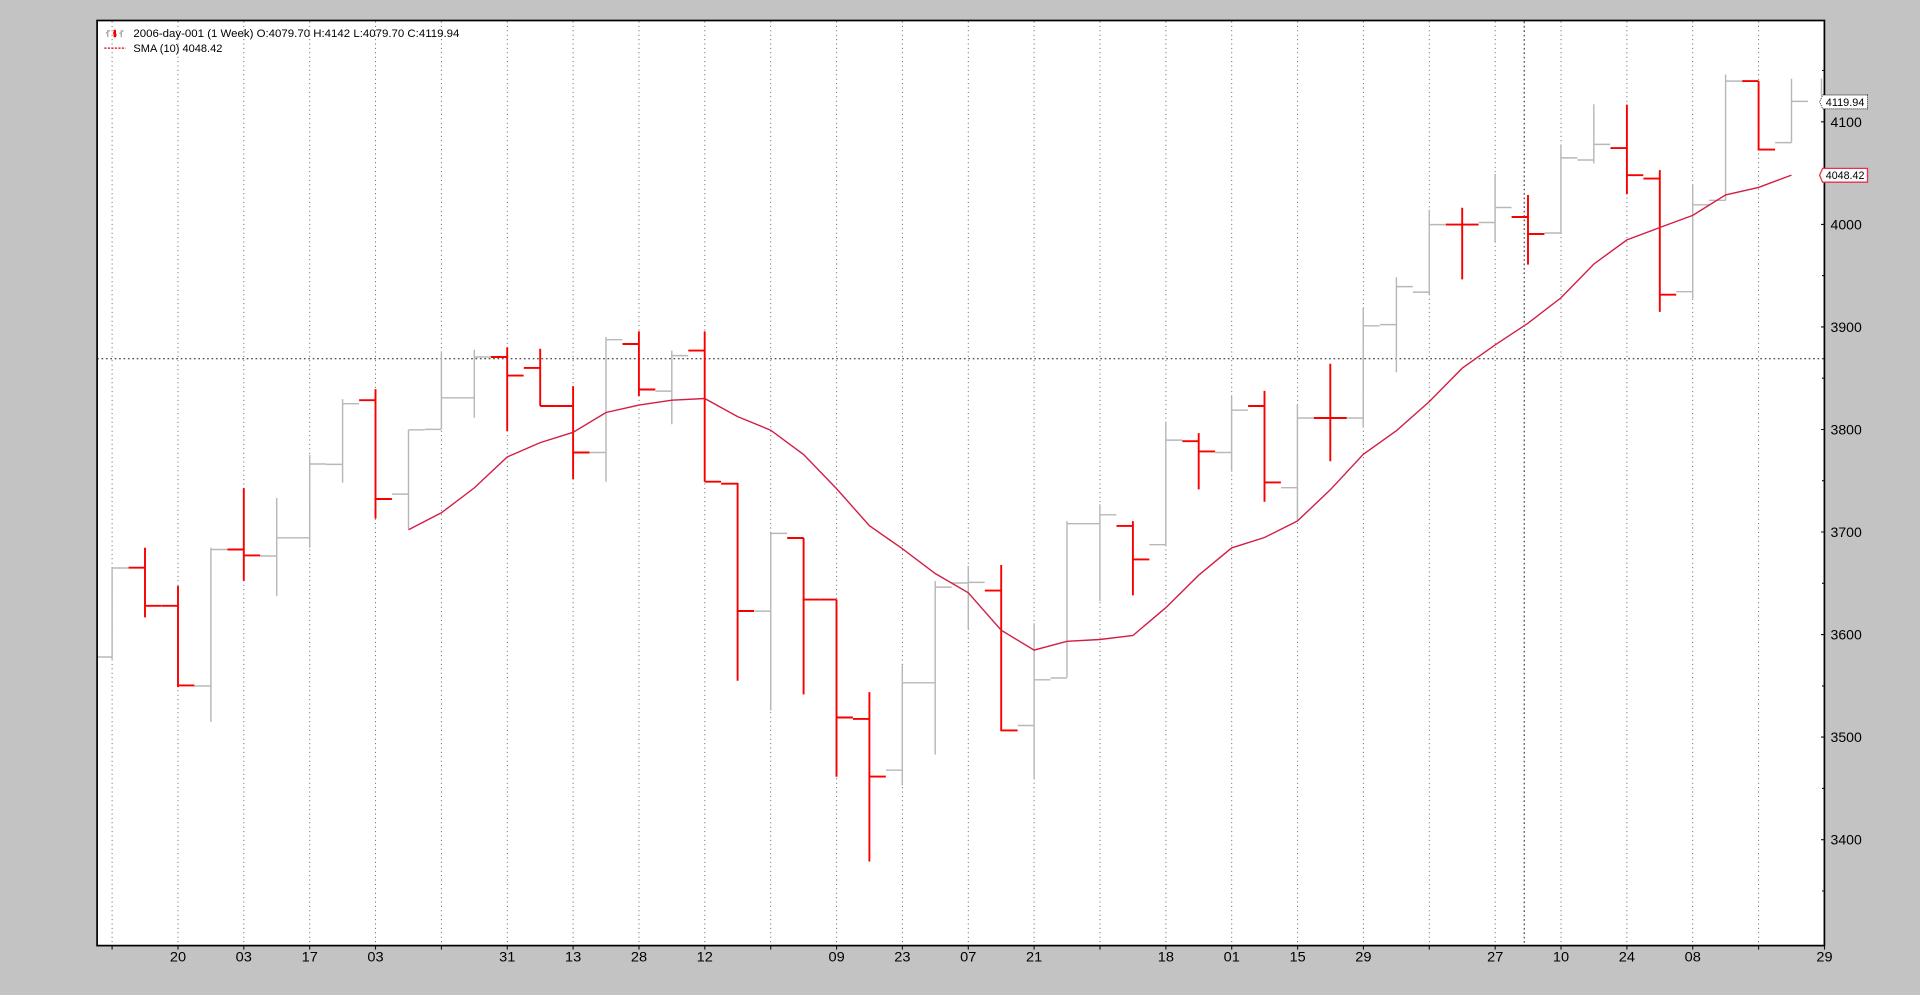  What do you see at coordinates (1845, 176) in the screenshot?
I see `svg-text: 4048.42` at bounding box center [1845, 176].